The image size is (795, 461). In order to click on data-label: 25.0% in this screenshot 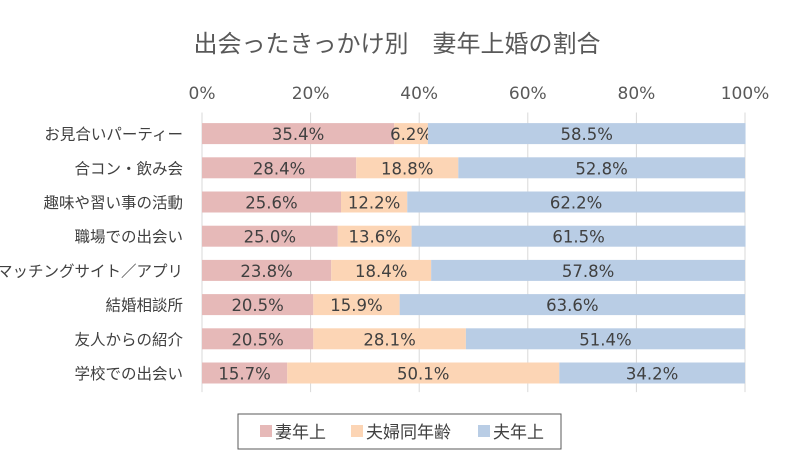, I will do `click(270, 237)`.